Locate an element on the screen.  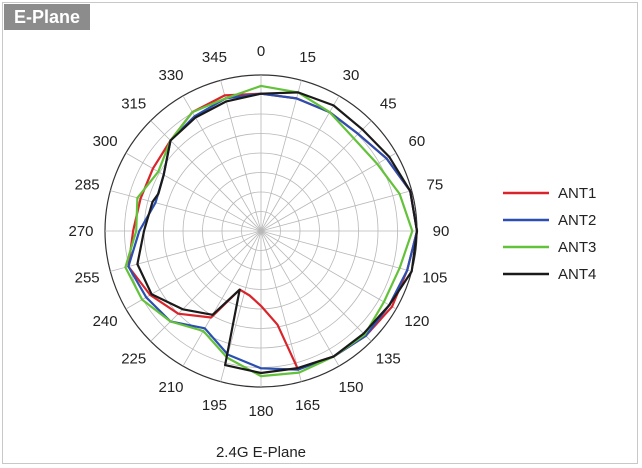
chart-caption: 2.4G E-Plane is located at coordinates (261, 452).